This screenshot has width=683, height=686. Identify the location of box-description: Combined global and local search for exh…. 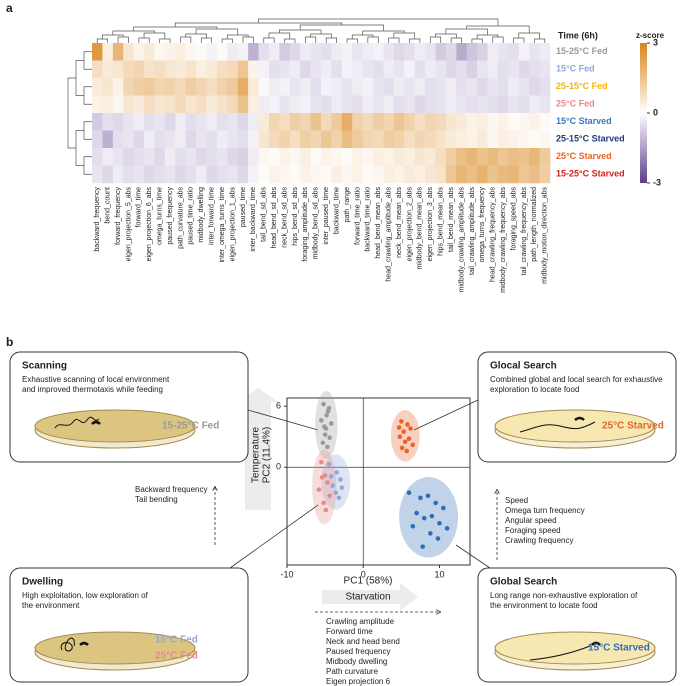
(576, 379).